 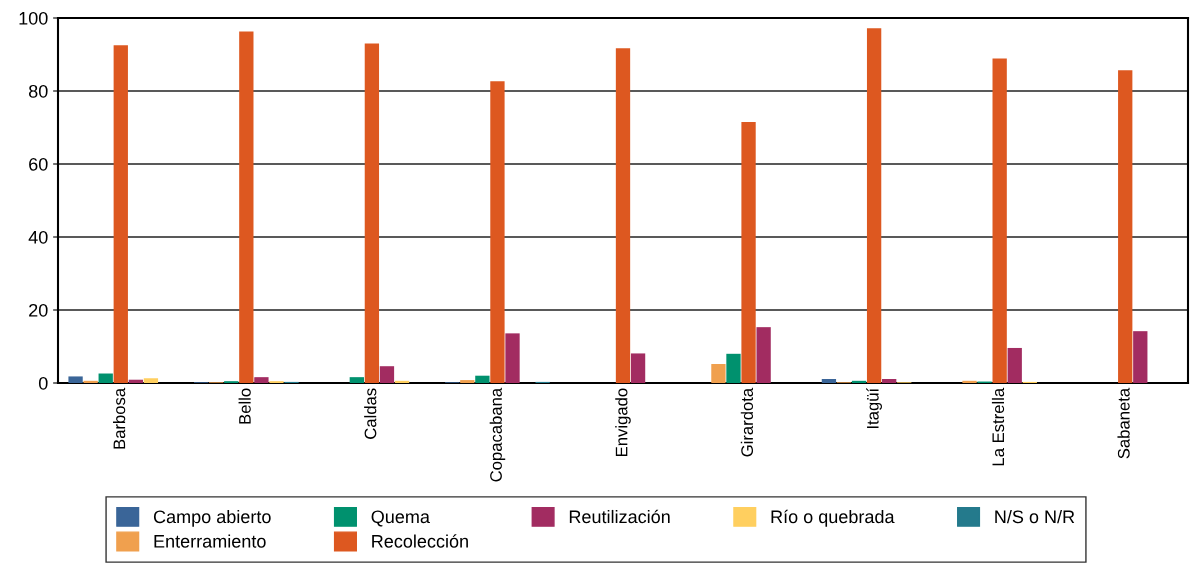 What do you see at coordinates (998, 426) in the screenshot?
I see `x-tick-label: La Estrella` at bounding box center [998, 426].